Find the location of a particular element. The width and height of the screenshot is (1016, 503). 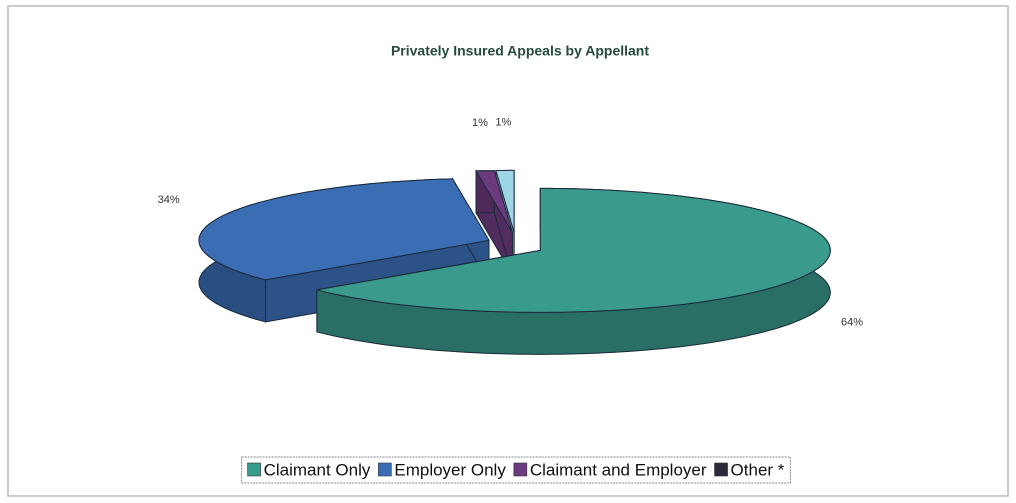

chart-title: Privately Insured Appeals by Appellant is located at coordinates (520, 51).